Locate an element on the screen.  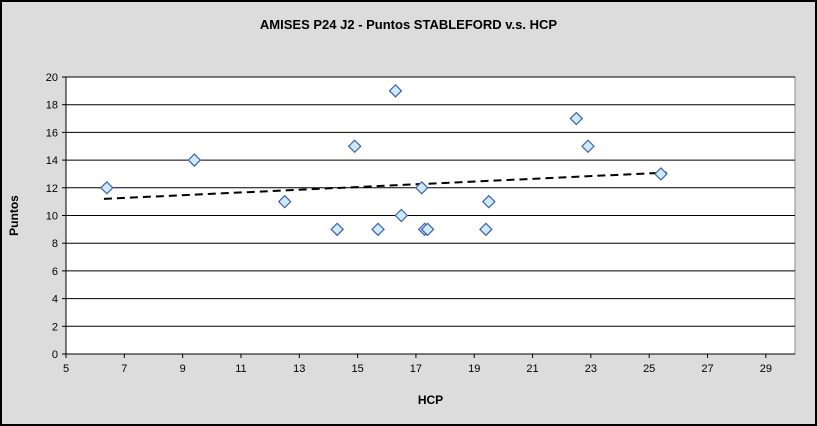
x-tick-label-13: 13 is located at coordinates (299, 369).